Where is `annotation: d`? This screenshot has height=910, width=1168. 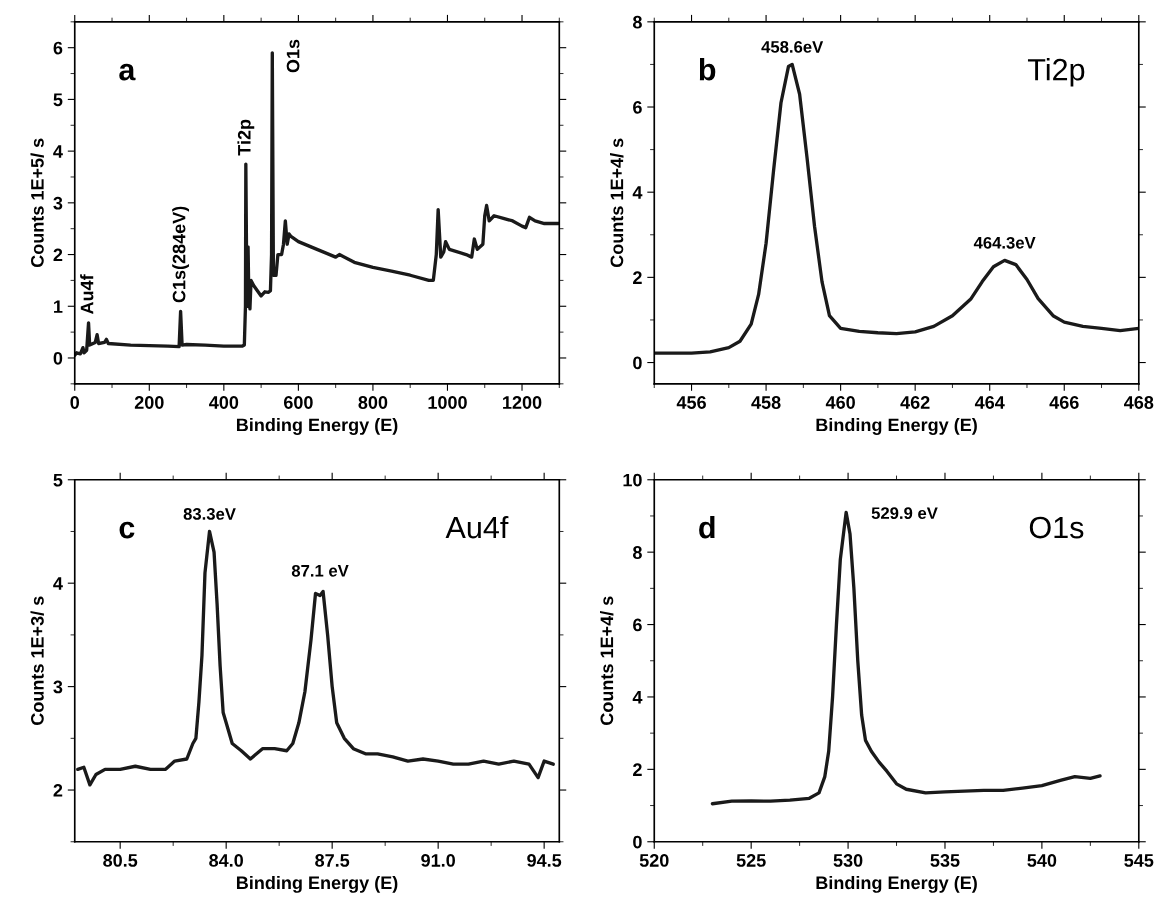 annotation: d is located at coordinates (707, 527).